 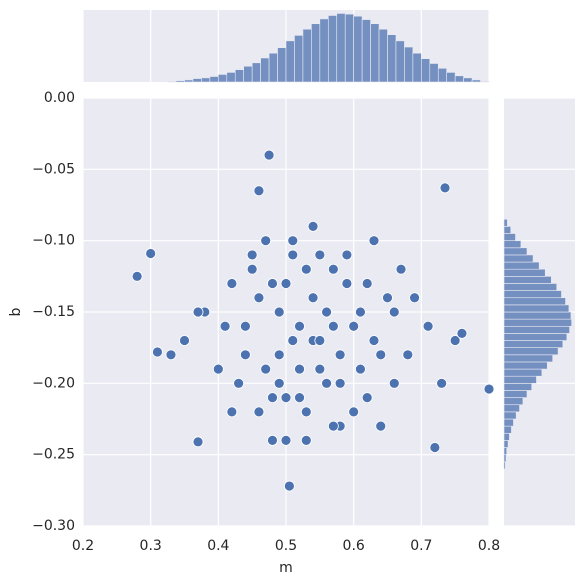 What do you see at coordinates (53, 383) in the screenshot?
I see `y-tick-label: −0.20` at bounding box center [53, 383].